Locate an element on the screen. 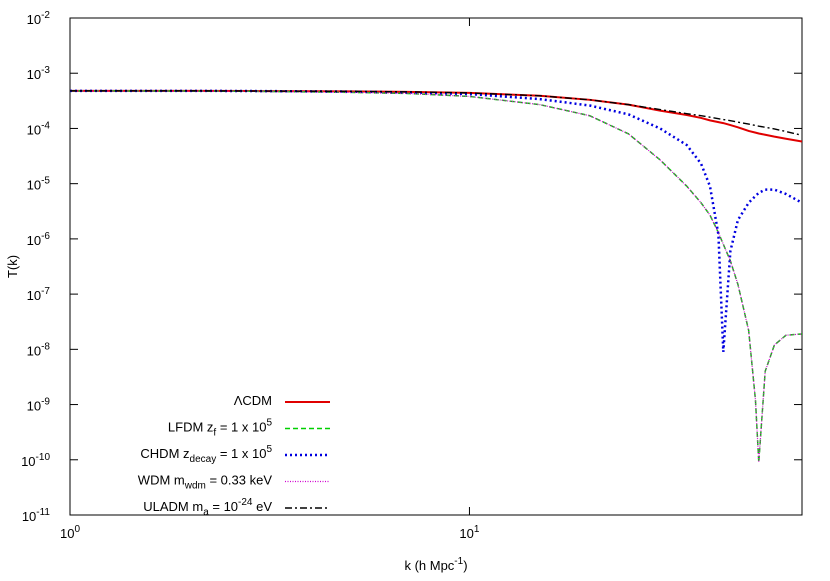  legend-label: ULADM ma = 10-24 eV is located at coordinates (207, 507).